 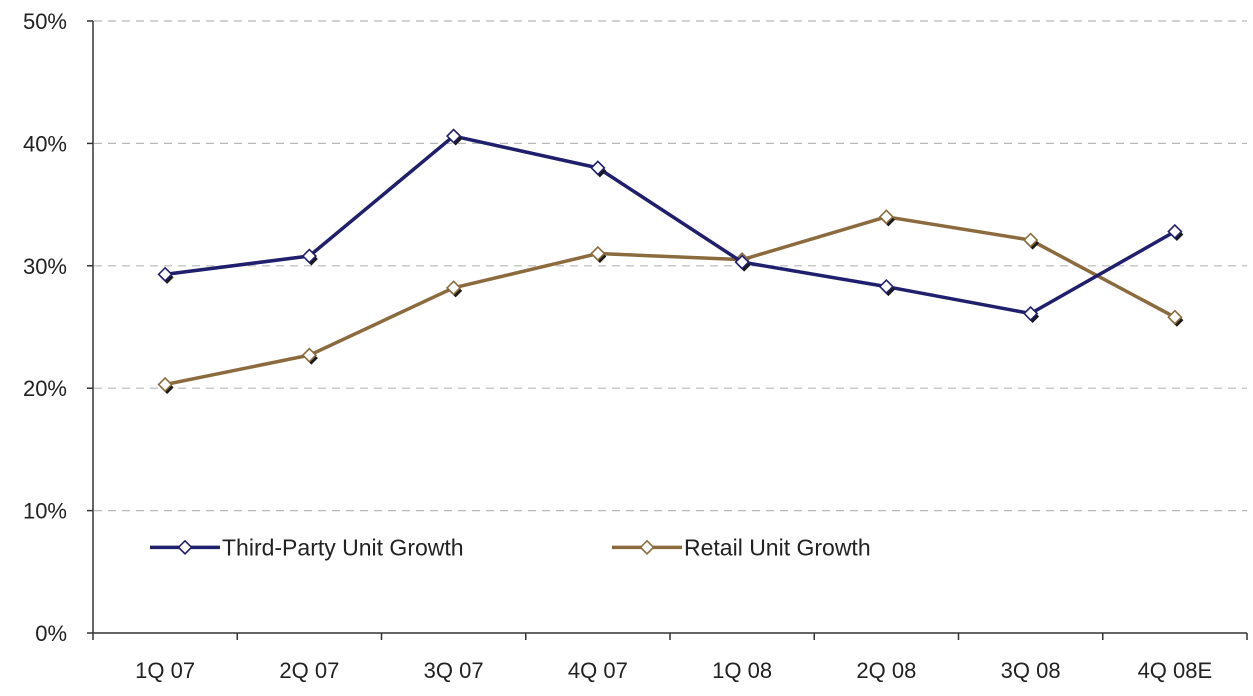 I want to click on x-tick-label: 2Q 07, so click(x=309, y=670).